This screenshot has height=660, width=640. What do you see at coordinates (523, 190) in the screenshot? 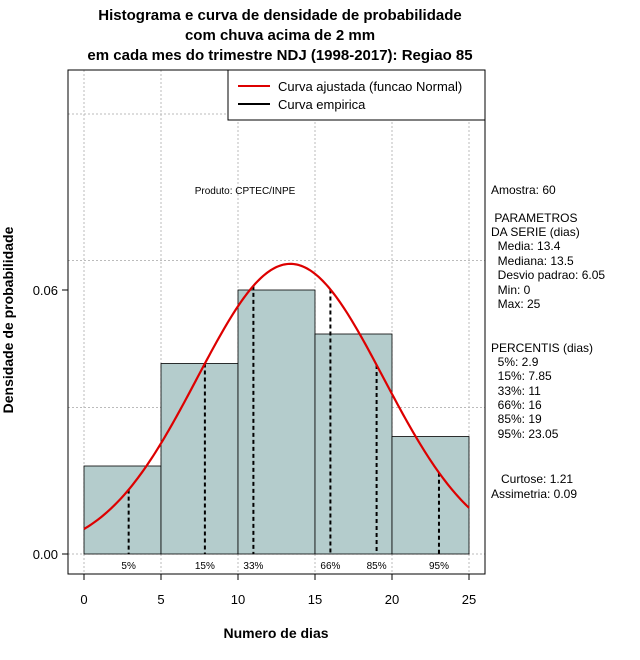
I see `stat-amostra: Amostra: 60` at bounding box center [523, 190].